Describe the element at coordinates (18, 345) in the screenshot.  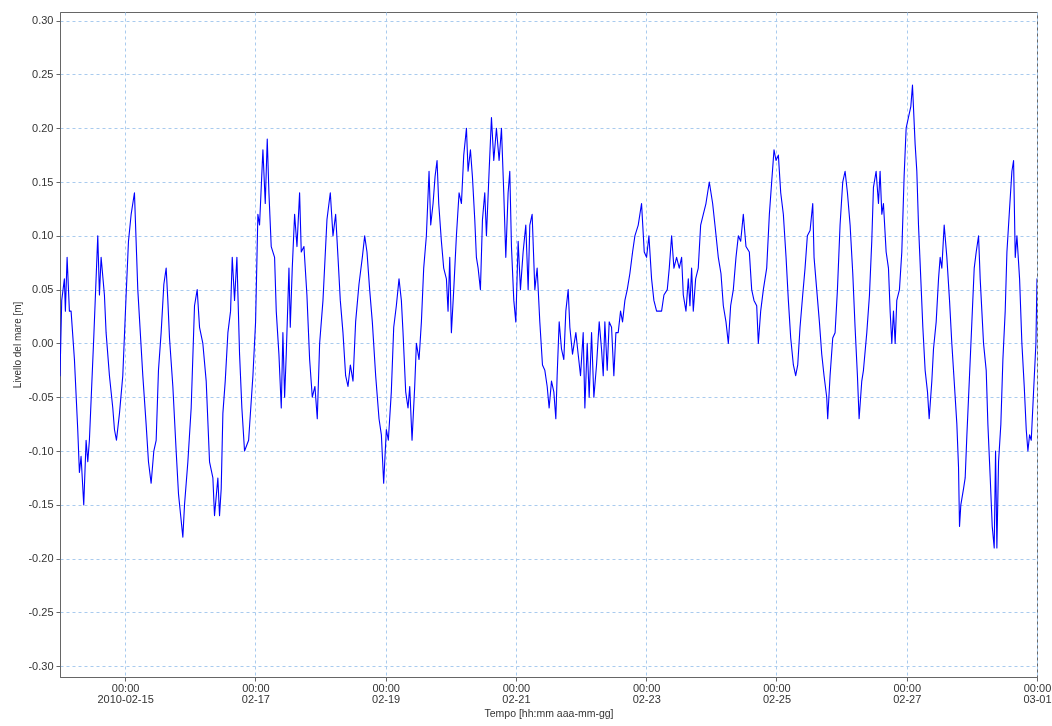
I see `y-axis-title: Livello del mare [m]` at that location.